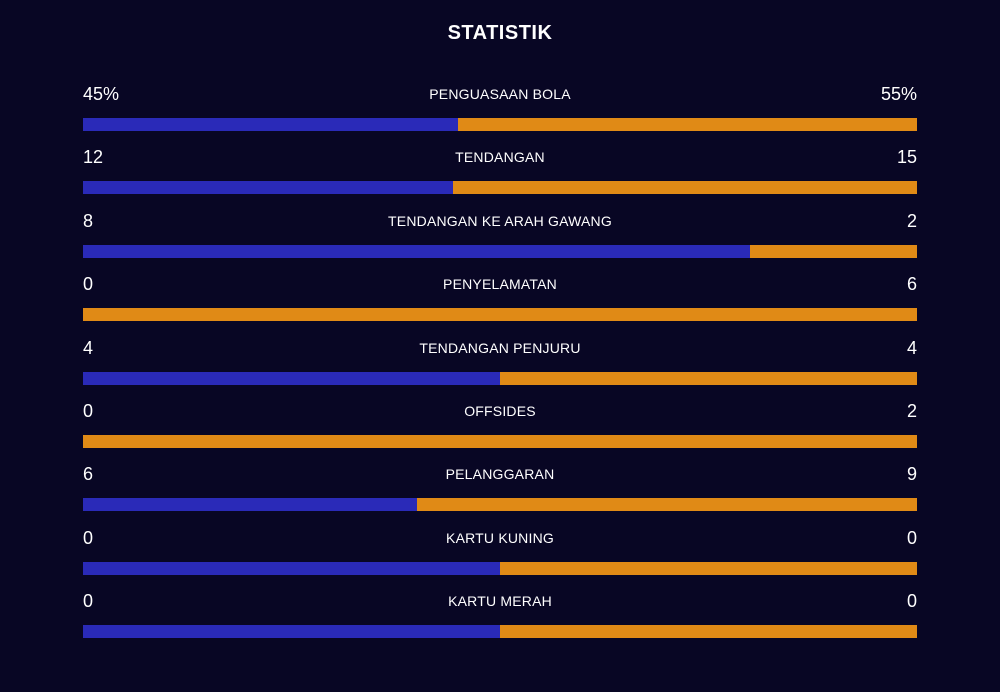 The image size is (1000, 692). Describe the element at coordinates (500, 618) in the screenshot. I see `stat-row-red-cards: 0 KARTU MERAH 0` at that location.